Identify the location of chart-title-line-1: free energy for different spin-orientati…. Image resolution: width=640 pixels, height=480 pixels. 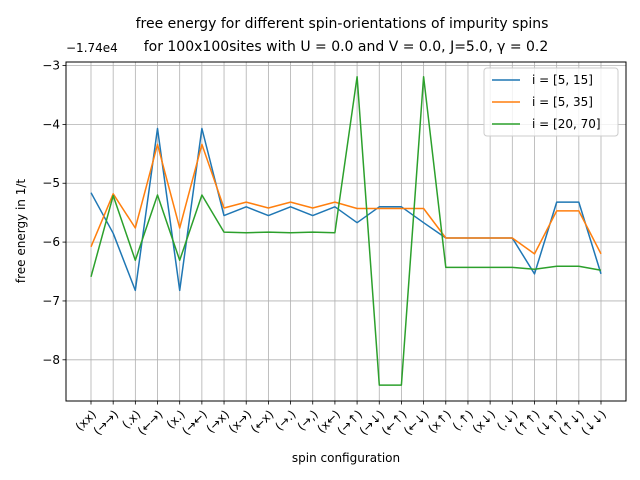
(342, 24).